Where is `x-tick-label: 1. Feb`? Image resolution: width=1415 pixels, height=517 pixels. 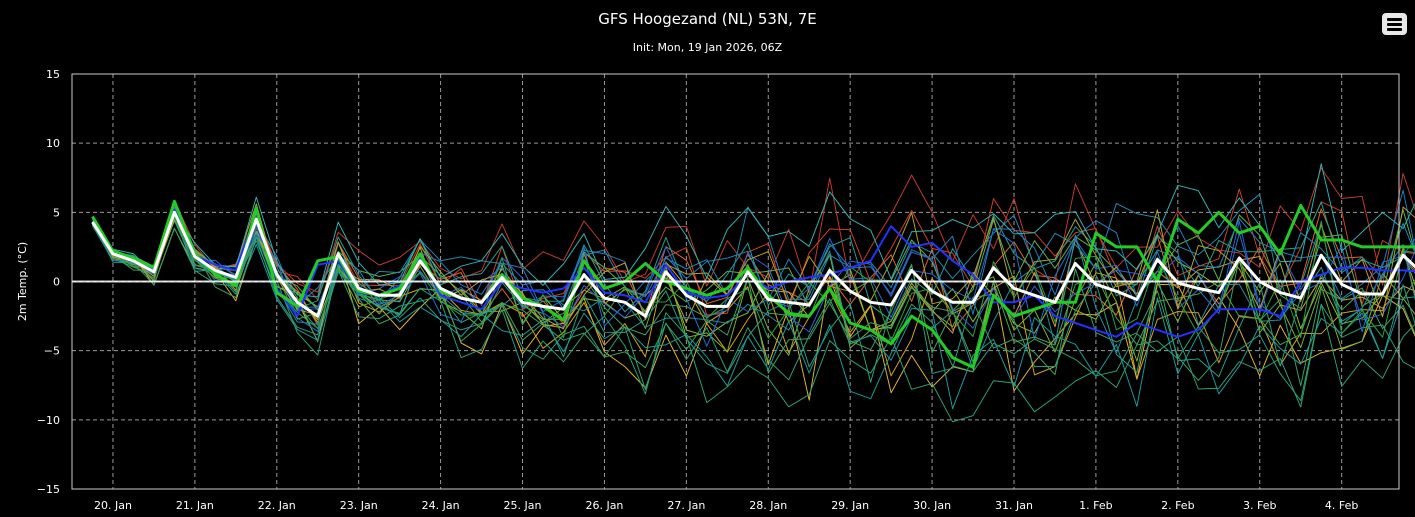
x-tick-label: 1. Feb is located at coordinates (1095, 505).